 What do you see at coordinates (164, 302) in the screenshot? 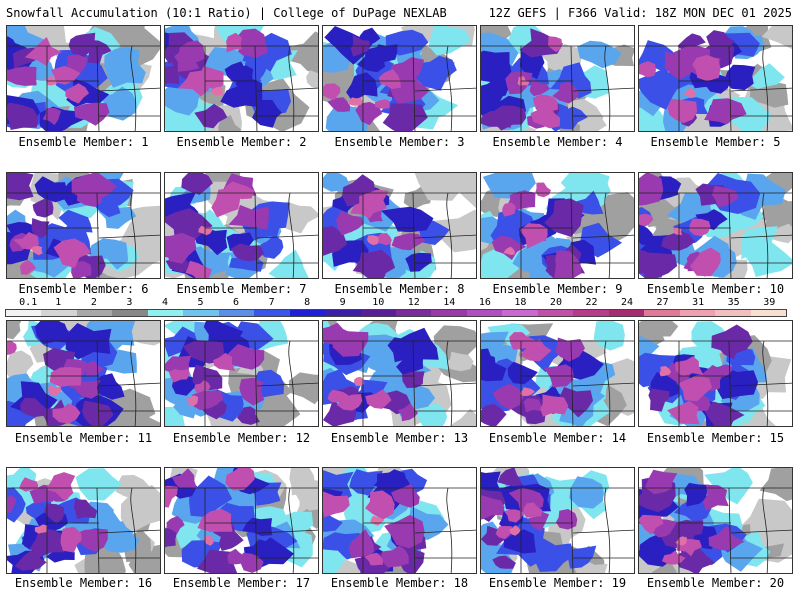
I see `scale-tick-label: 4` at bounding box center [164, 302].